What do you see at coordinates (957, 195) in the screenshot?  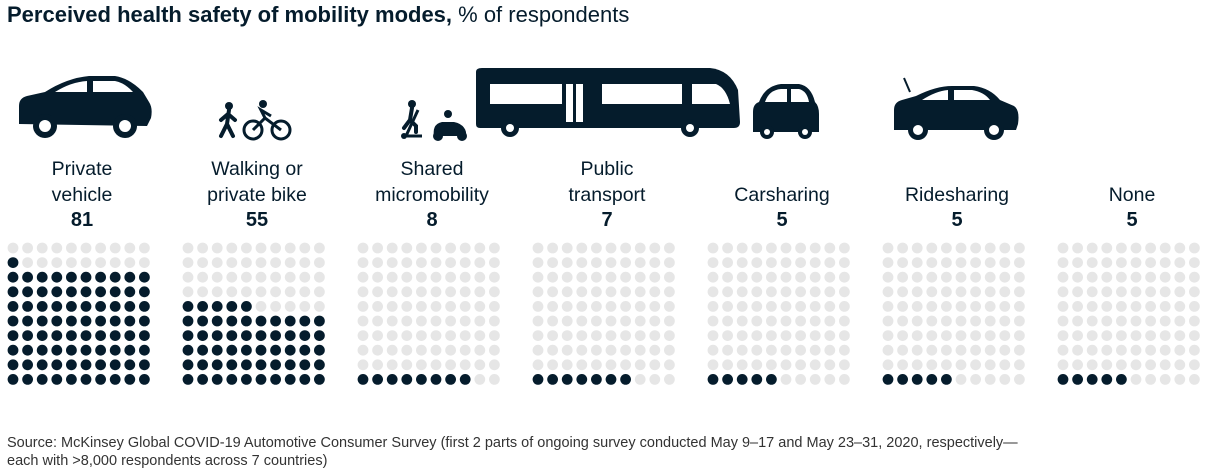 I see `label-line2: Ridesharing` at bounding box center [957, 195].